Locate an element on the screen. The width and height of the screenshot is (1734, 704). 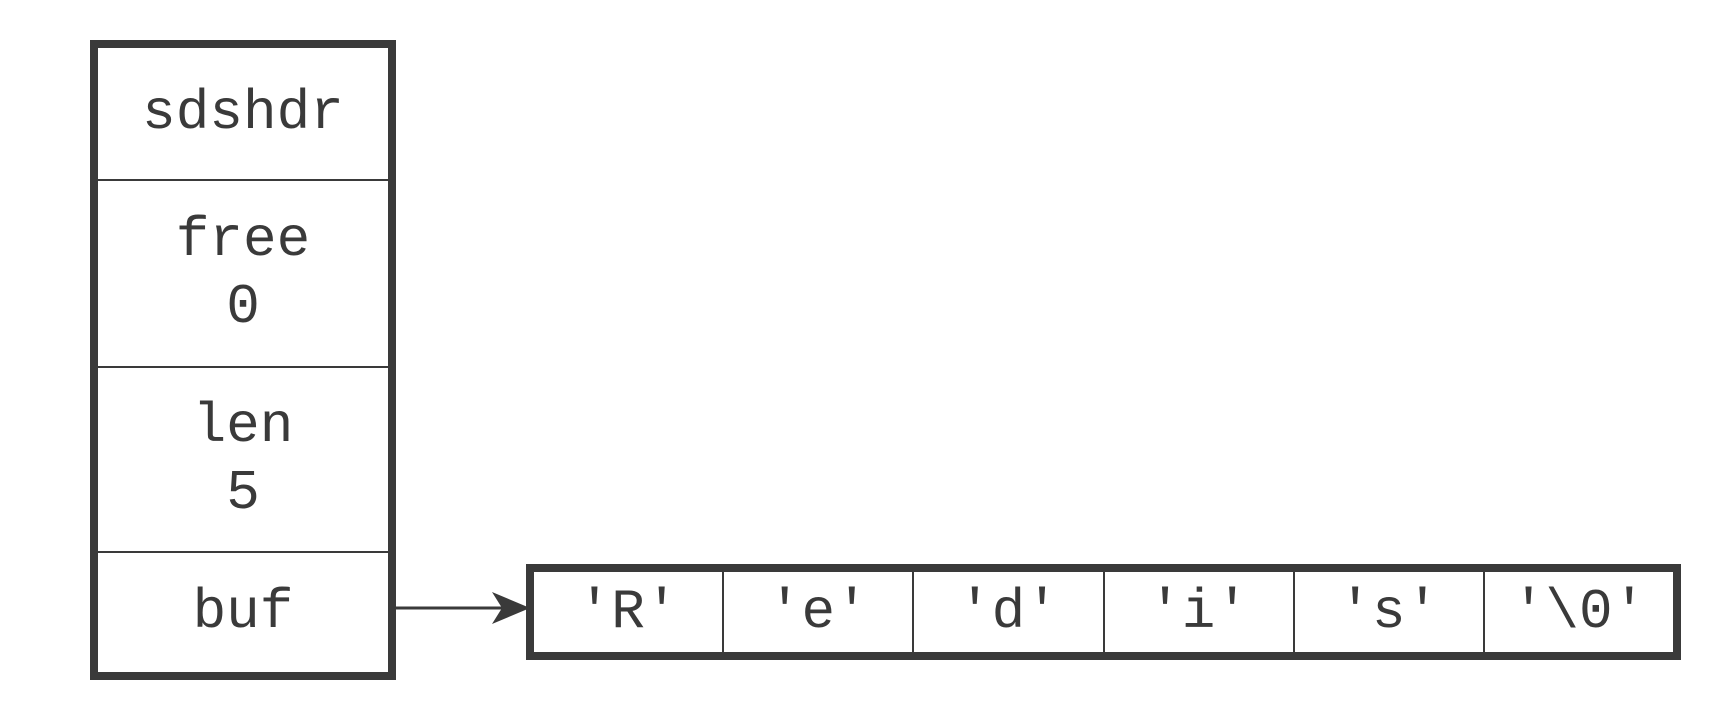
sdshdr-title: sdshdr is located at coordinates (243, 113).